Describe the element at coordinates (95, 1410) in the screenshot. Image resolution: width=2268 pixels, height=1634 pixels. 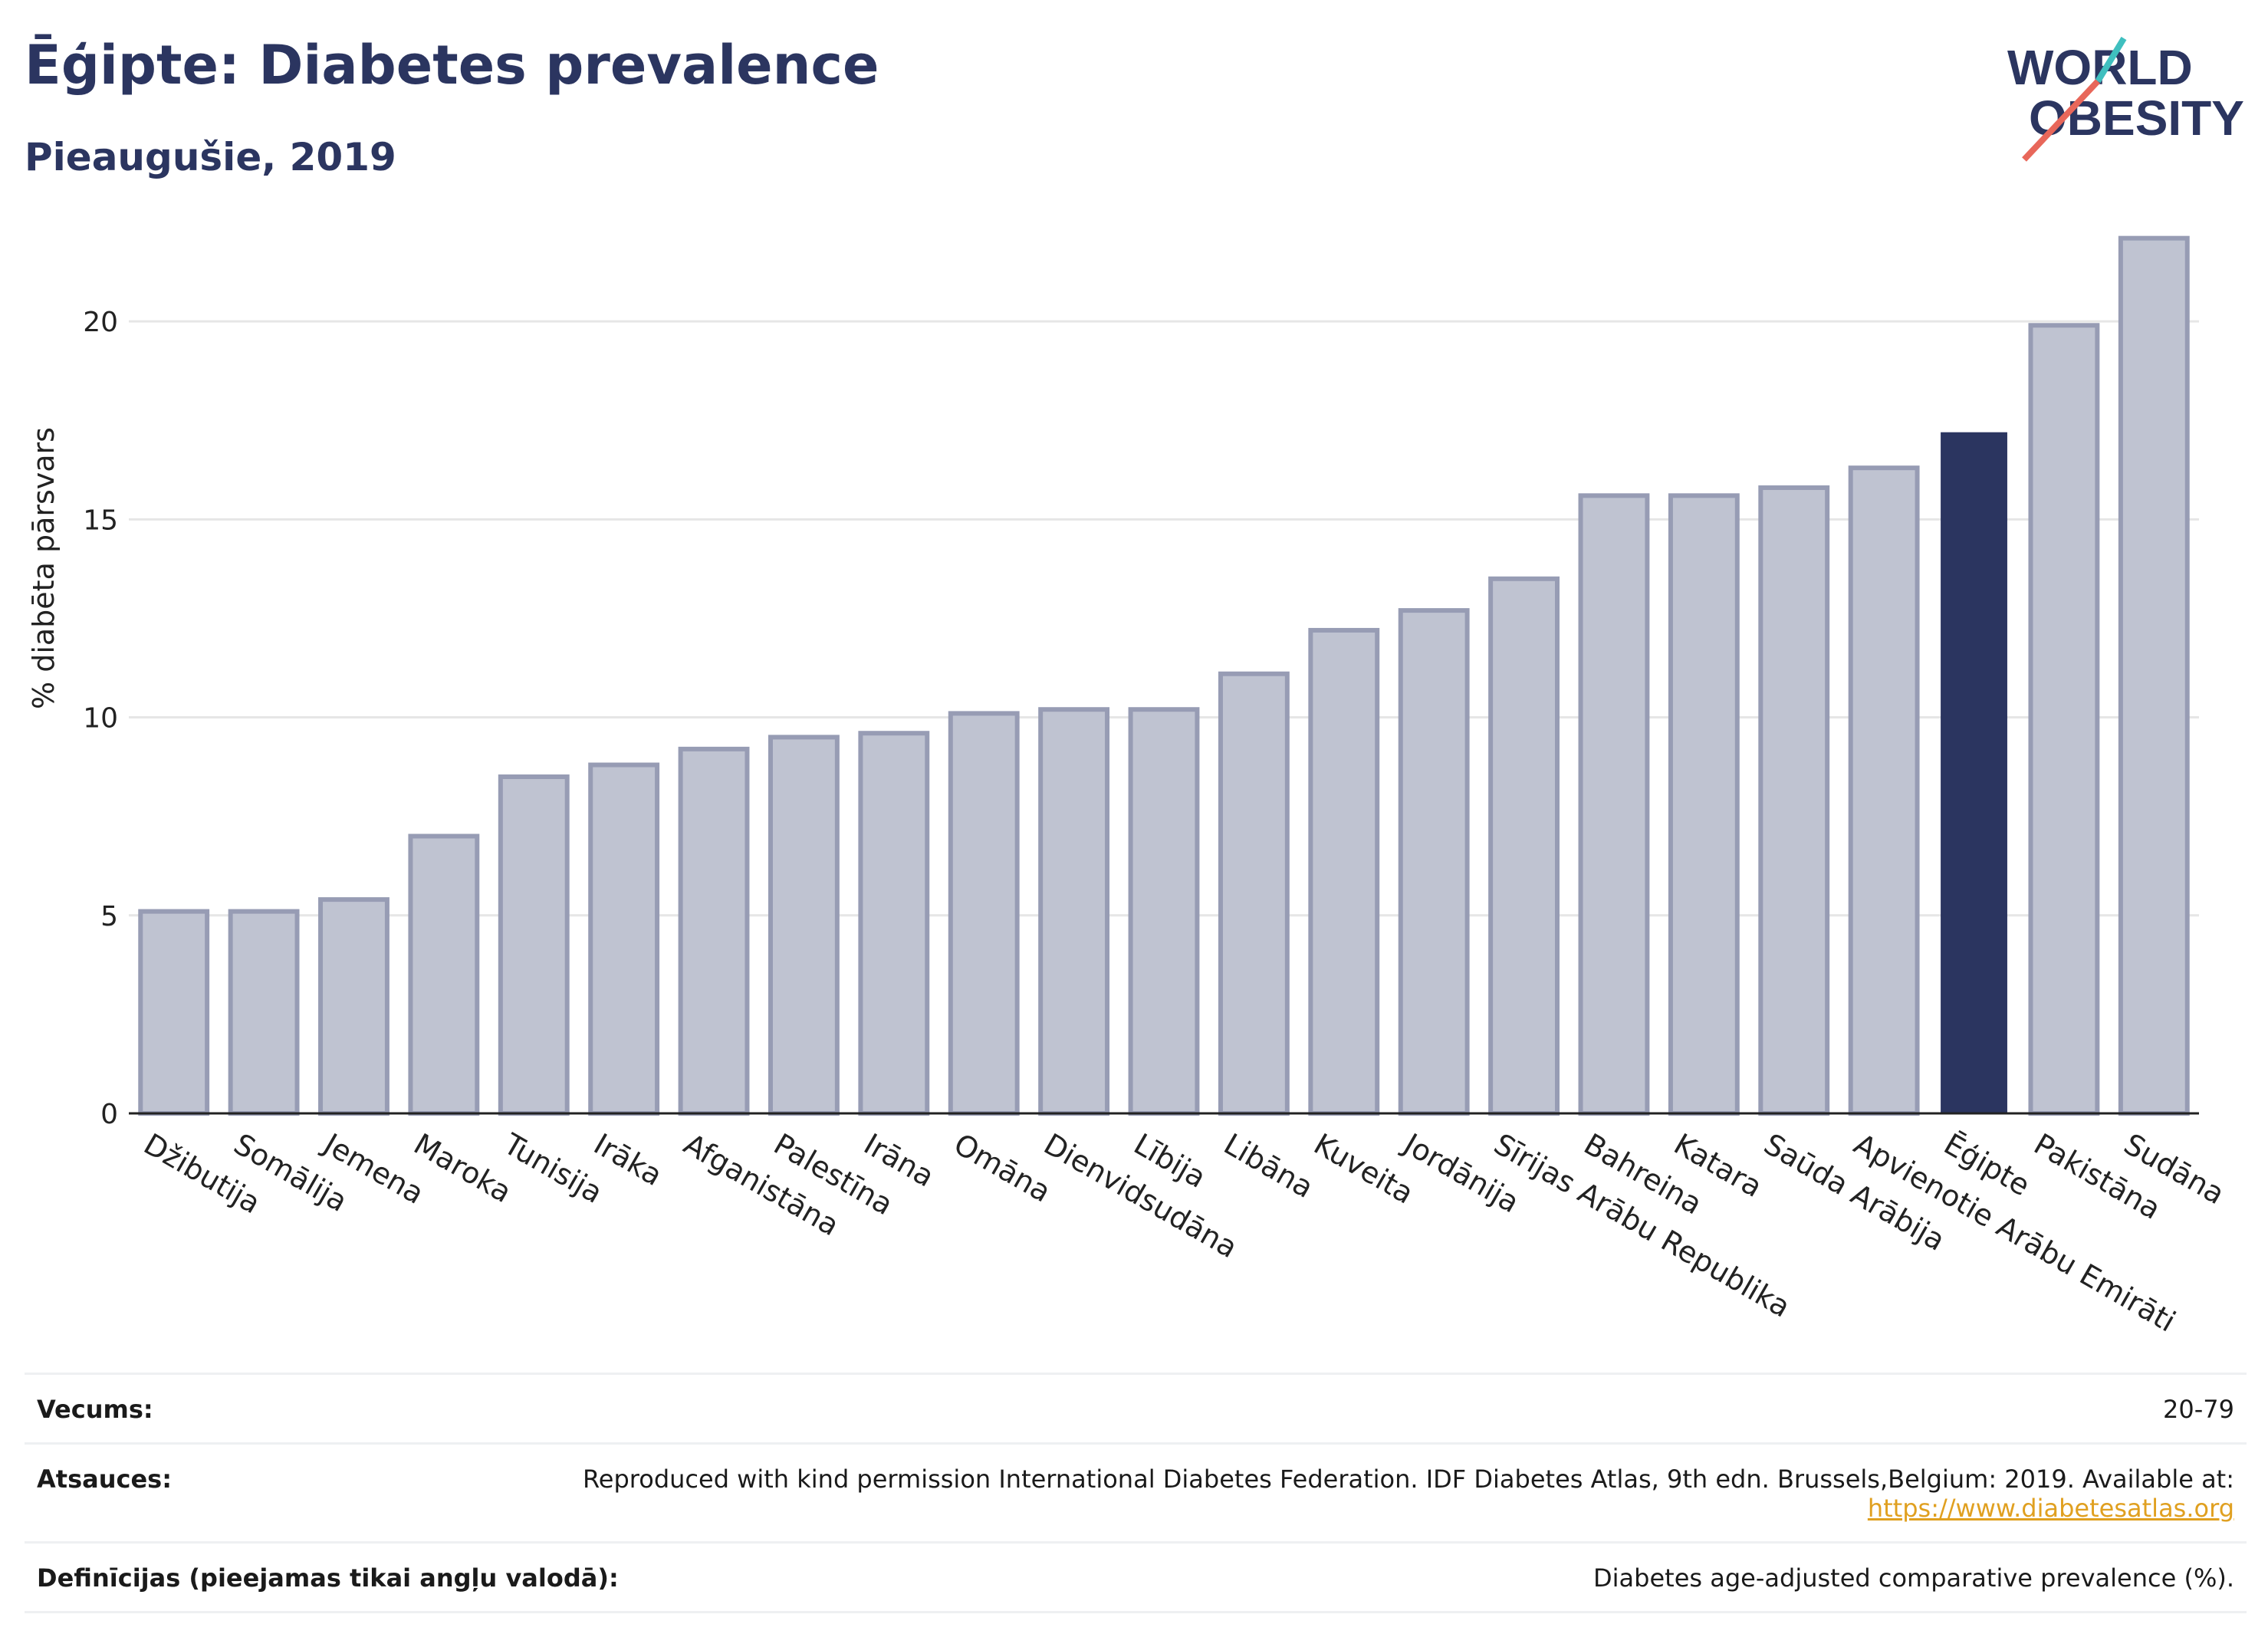
I see `age-label: Vecums:` at that location.